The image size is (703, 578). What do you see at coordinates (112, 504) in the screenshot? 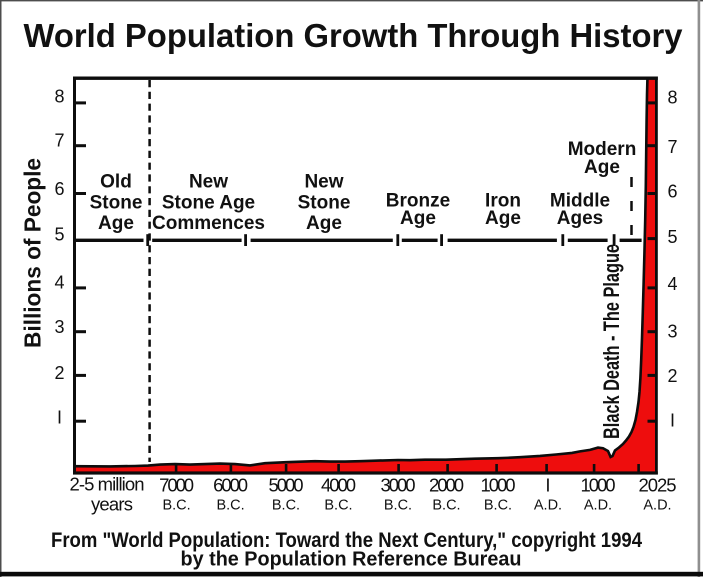
I see `svg-text: years` at bounding box center [112, 504].